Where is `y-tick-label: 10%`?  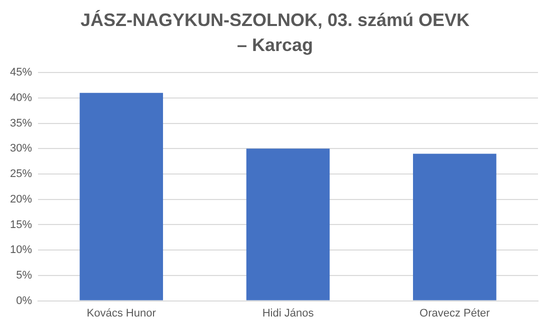 y-tick-label: 10% is located at coordinates (21, 250).